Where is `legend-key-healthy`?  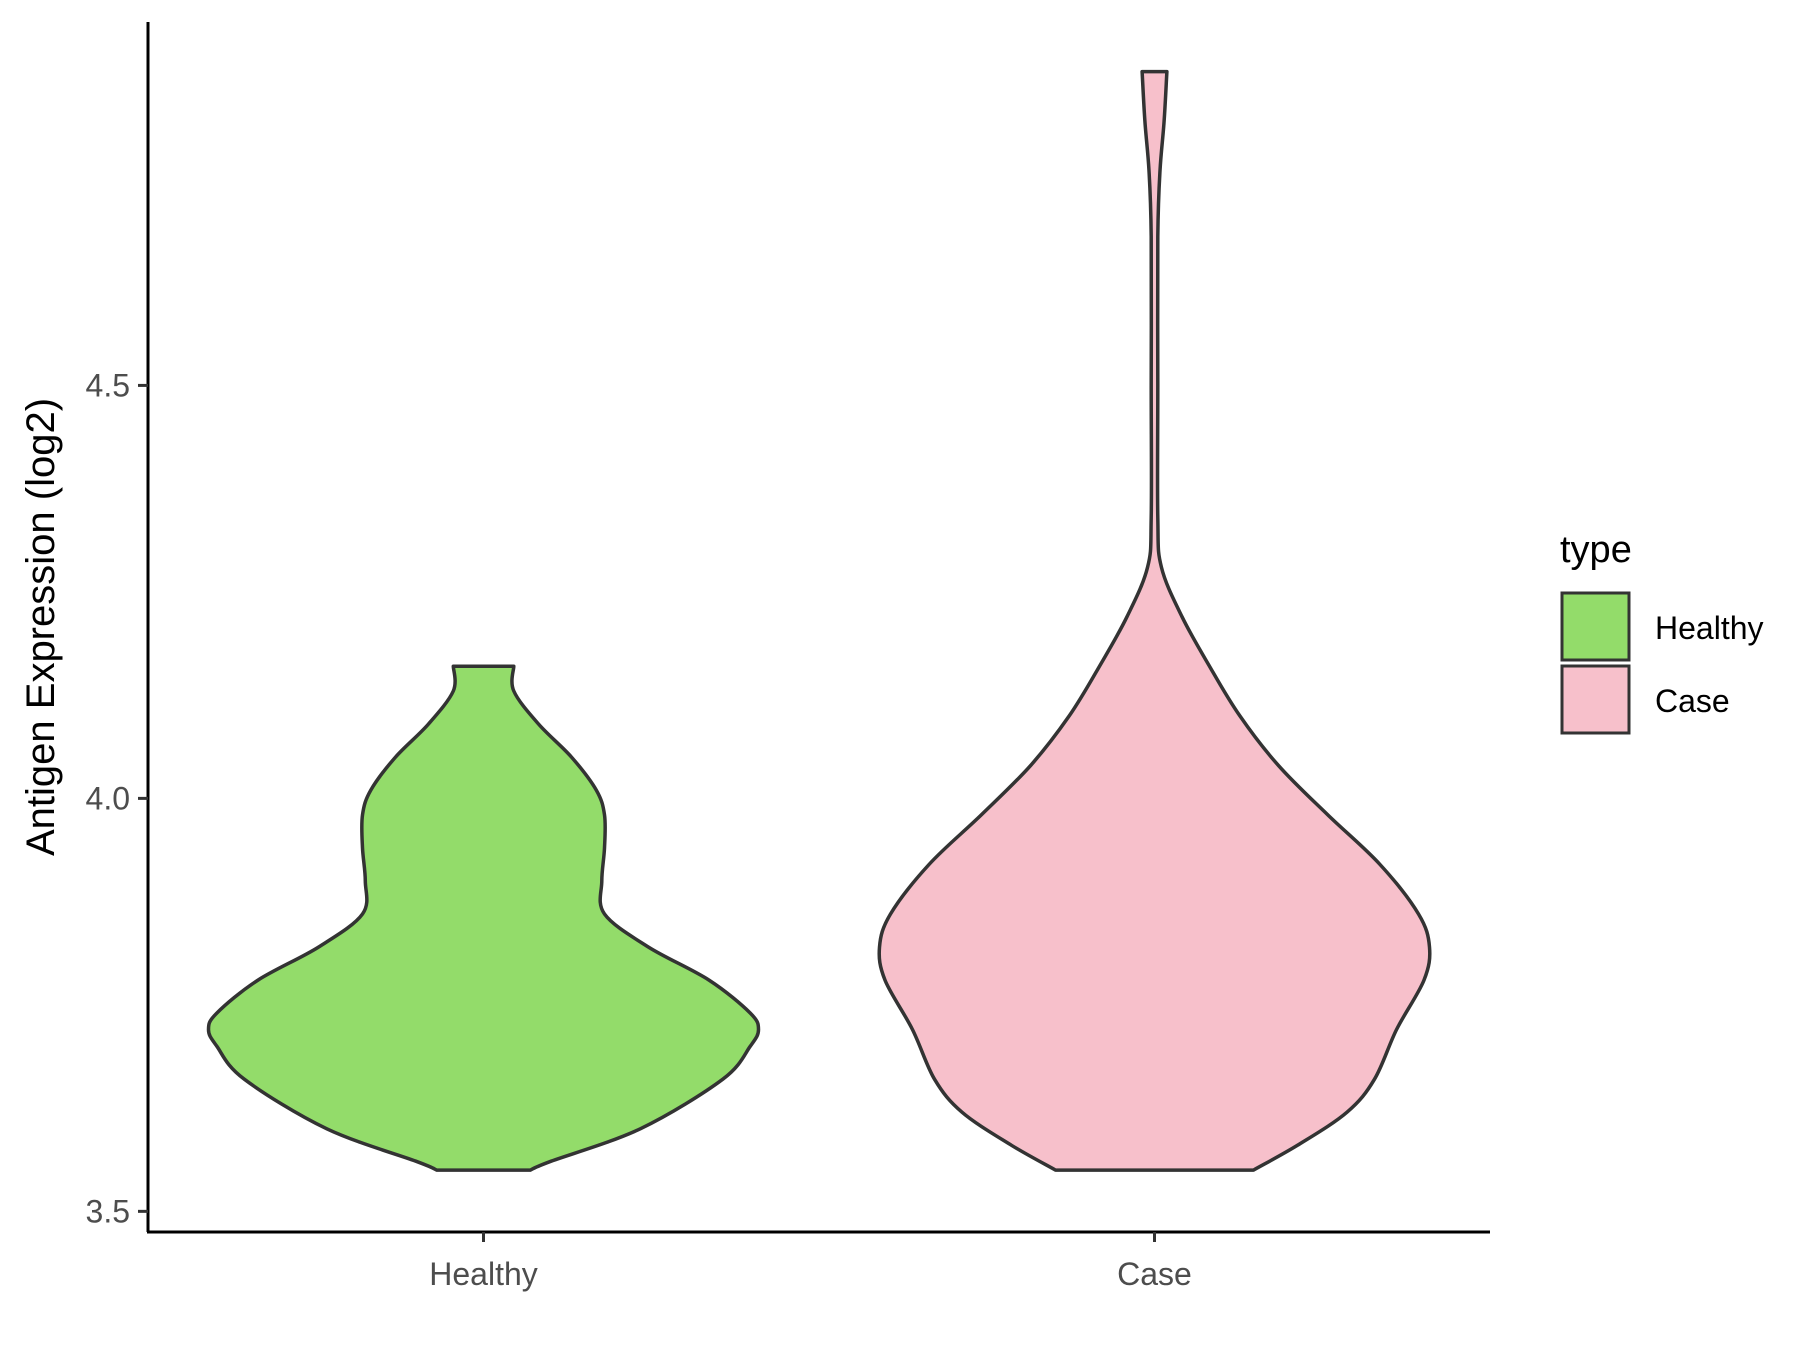 legend-key-healthy is located at coordinates (1595, 626).